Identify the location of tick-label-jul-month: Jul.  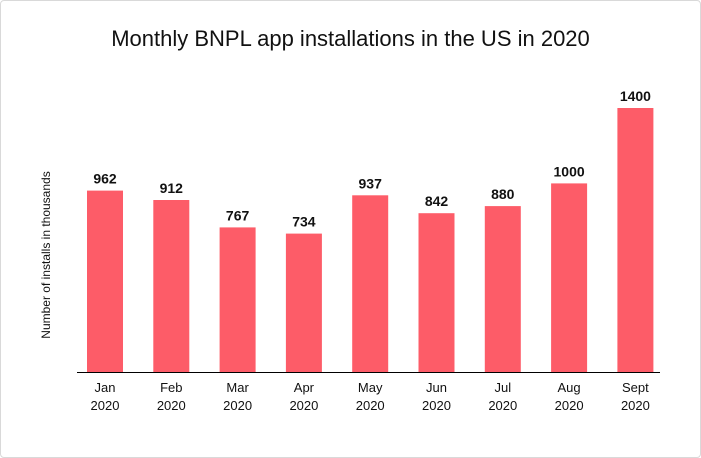
(502, 387).